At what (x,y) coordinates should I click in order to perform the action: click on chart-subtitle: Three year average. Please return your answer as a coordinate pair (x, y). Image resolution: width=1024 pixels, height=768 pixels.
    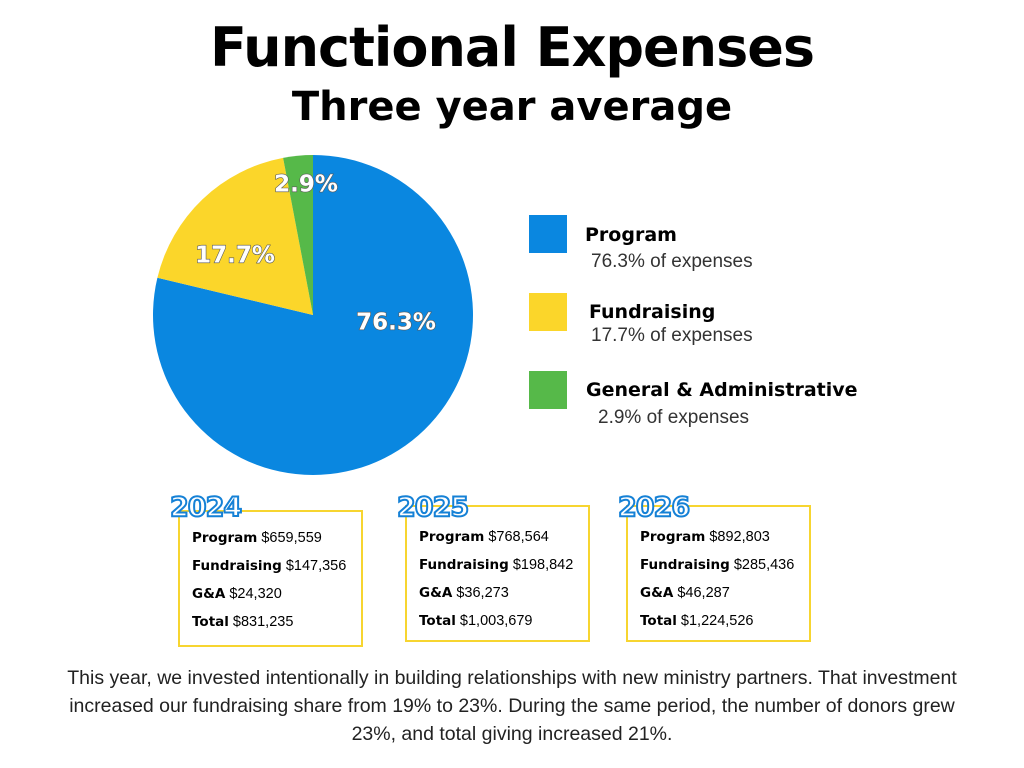
    Looking at the image, I should click on (512, 107).